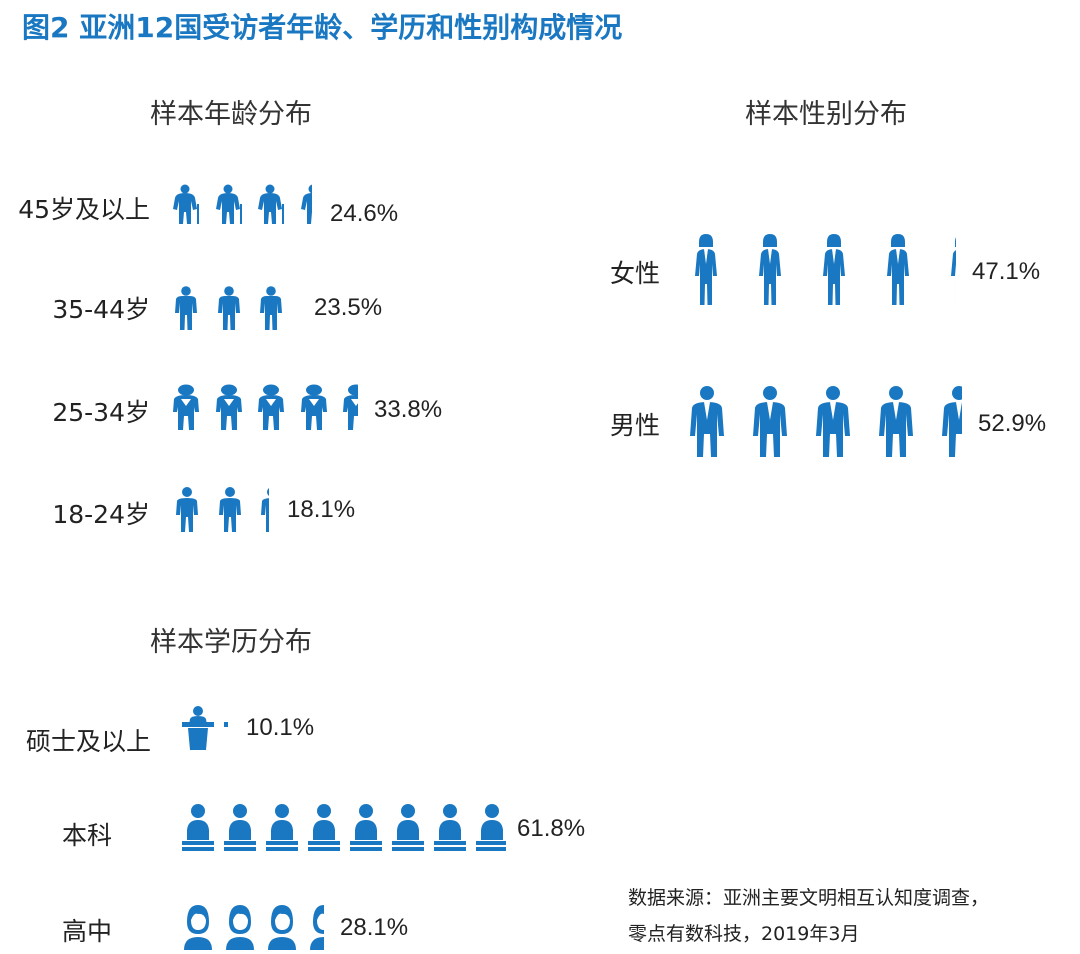 The height and width of the screenshot is (954, 1080). I want to click on education-value-label: 28.1%, so click(374, 927).